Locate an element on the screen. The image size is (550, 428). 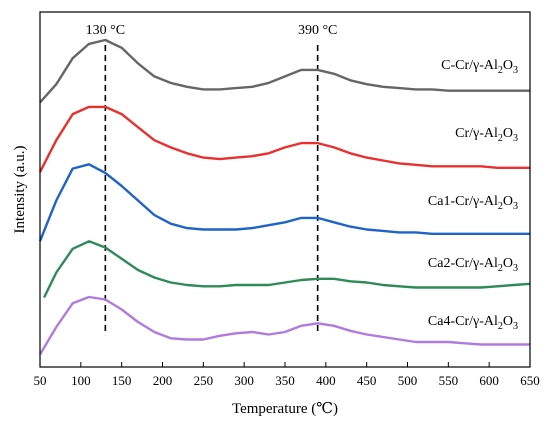
x-tick-label: 250 is located at coordinates (204, 380).